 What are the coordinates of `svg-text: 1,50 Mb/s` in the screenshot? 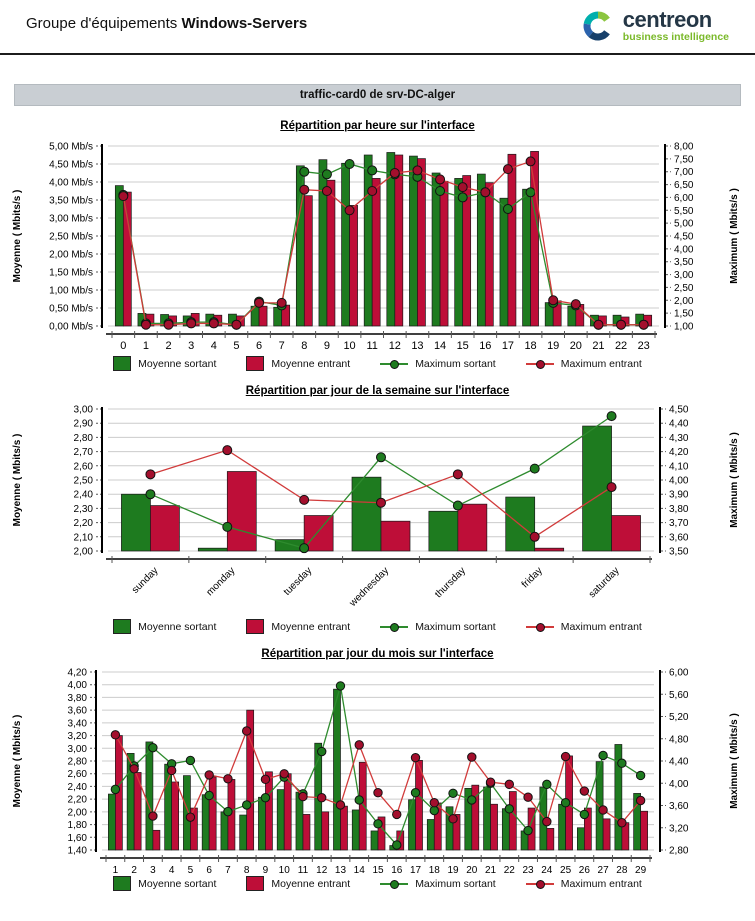 It's located at (71, 273).